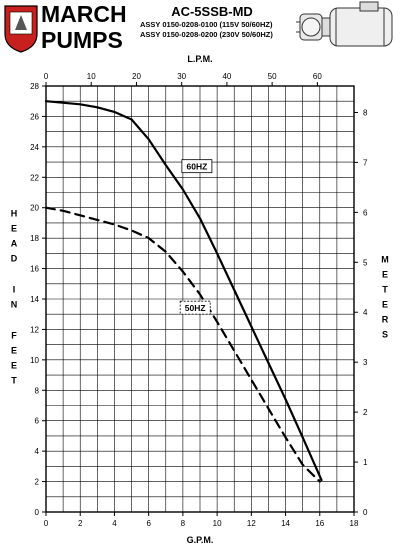  Describe the element at coordinates (365, 512) in the screenshot. I see `y2-tick-label: 0` at that location.